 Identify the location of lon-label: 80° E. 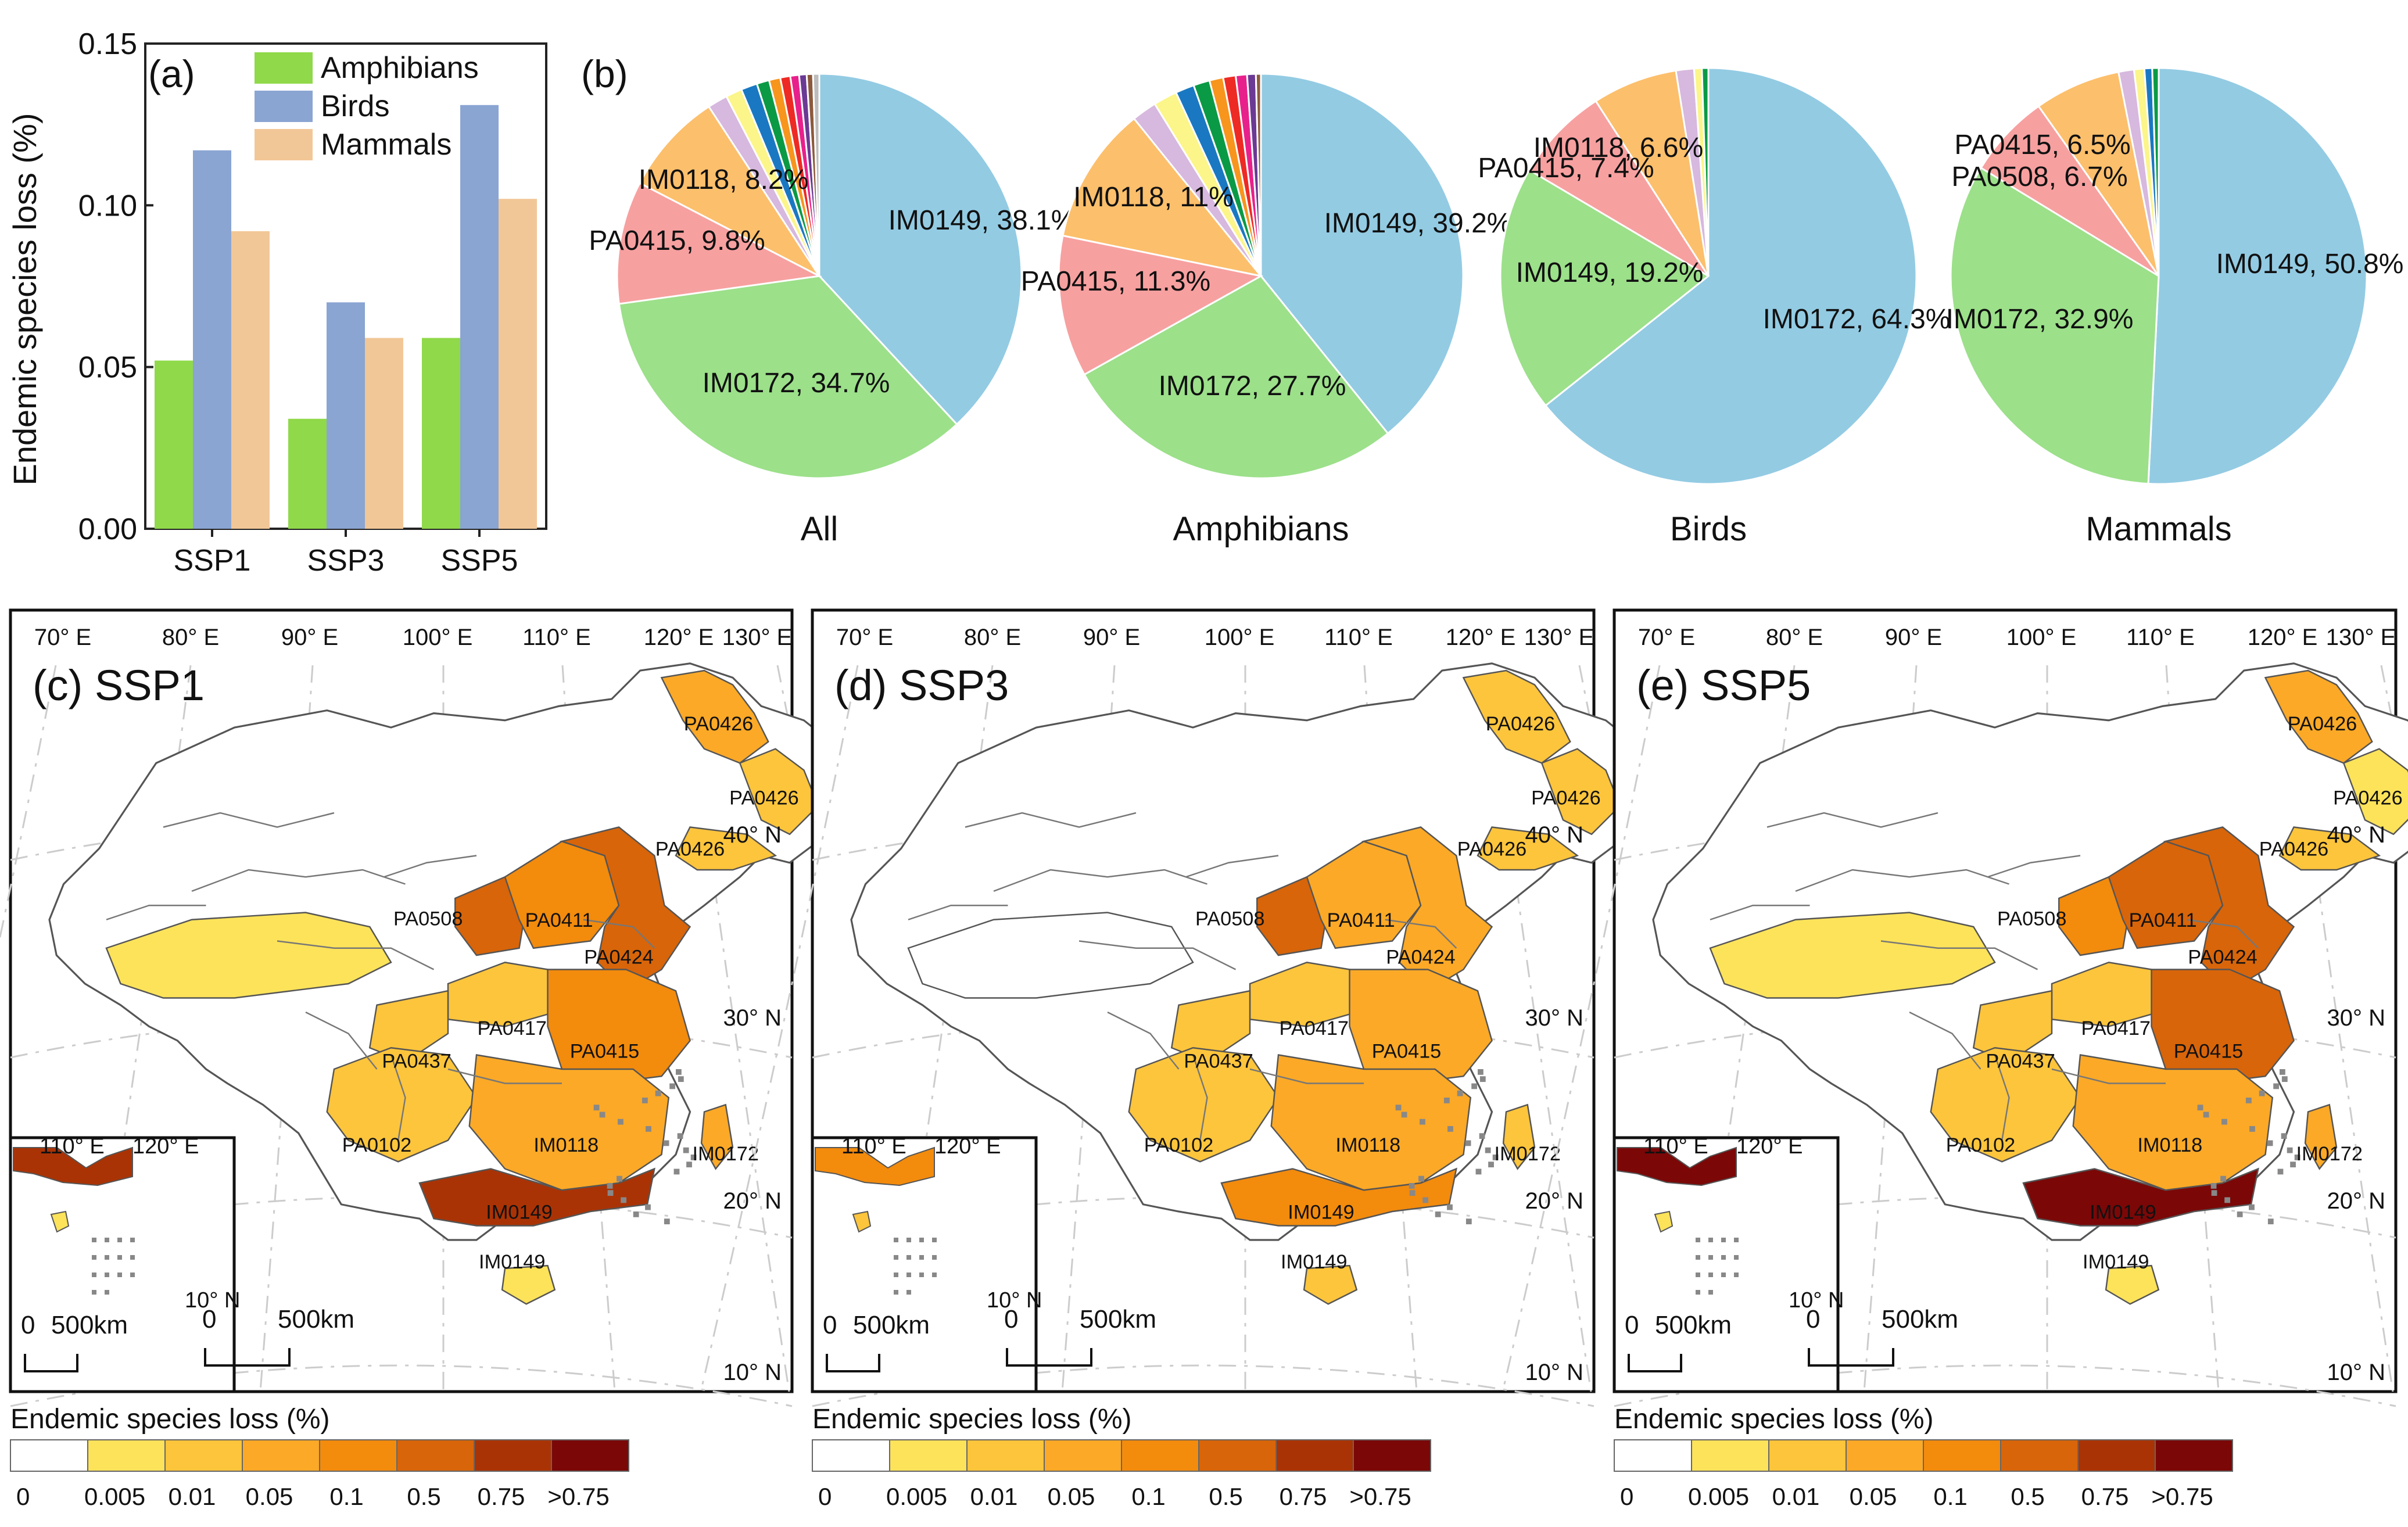
(1794, 637).